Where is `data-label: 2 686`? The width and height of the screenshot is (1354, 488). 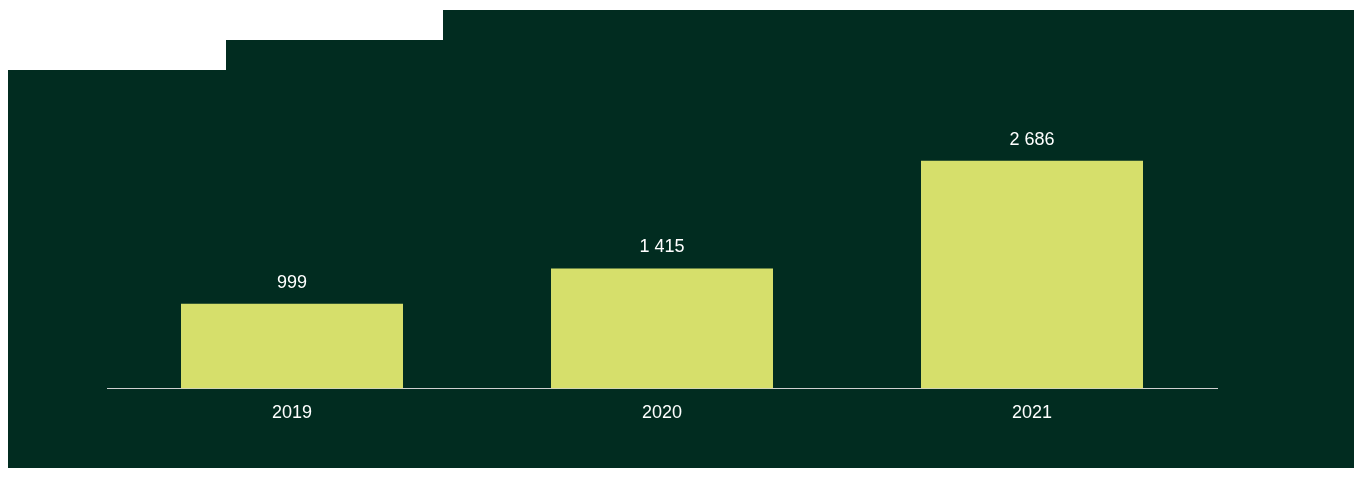 data-label: 2 686 is located at coordinates (1032, 138).